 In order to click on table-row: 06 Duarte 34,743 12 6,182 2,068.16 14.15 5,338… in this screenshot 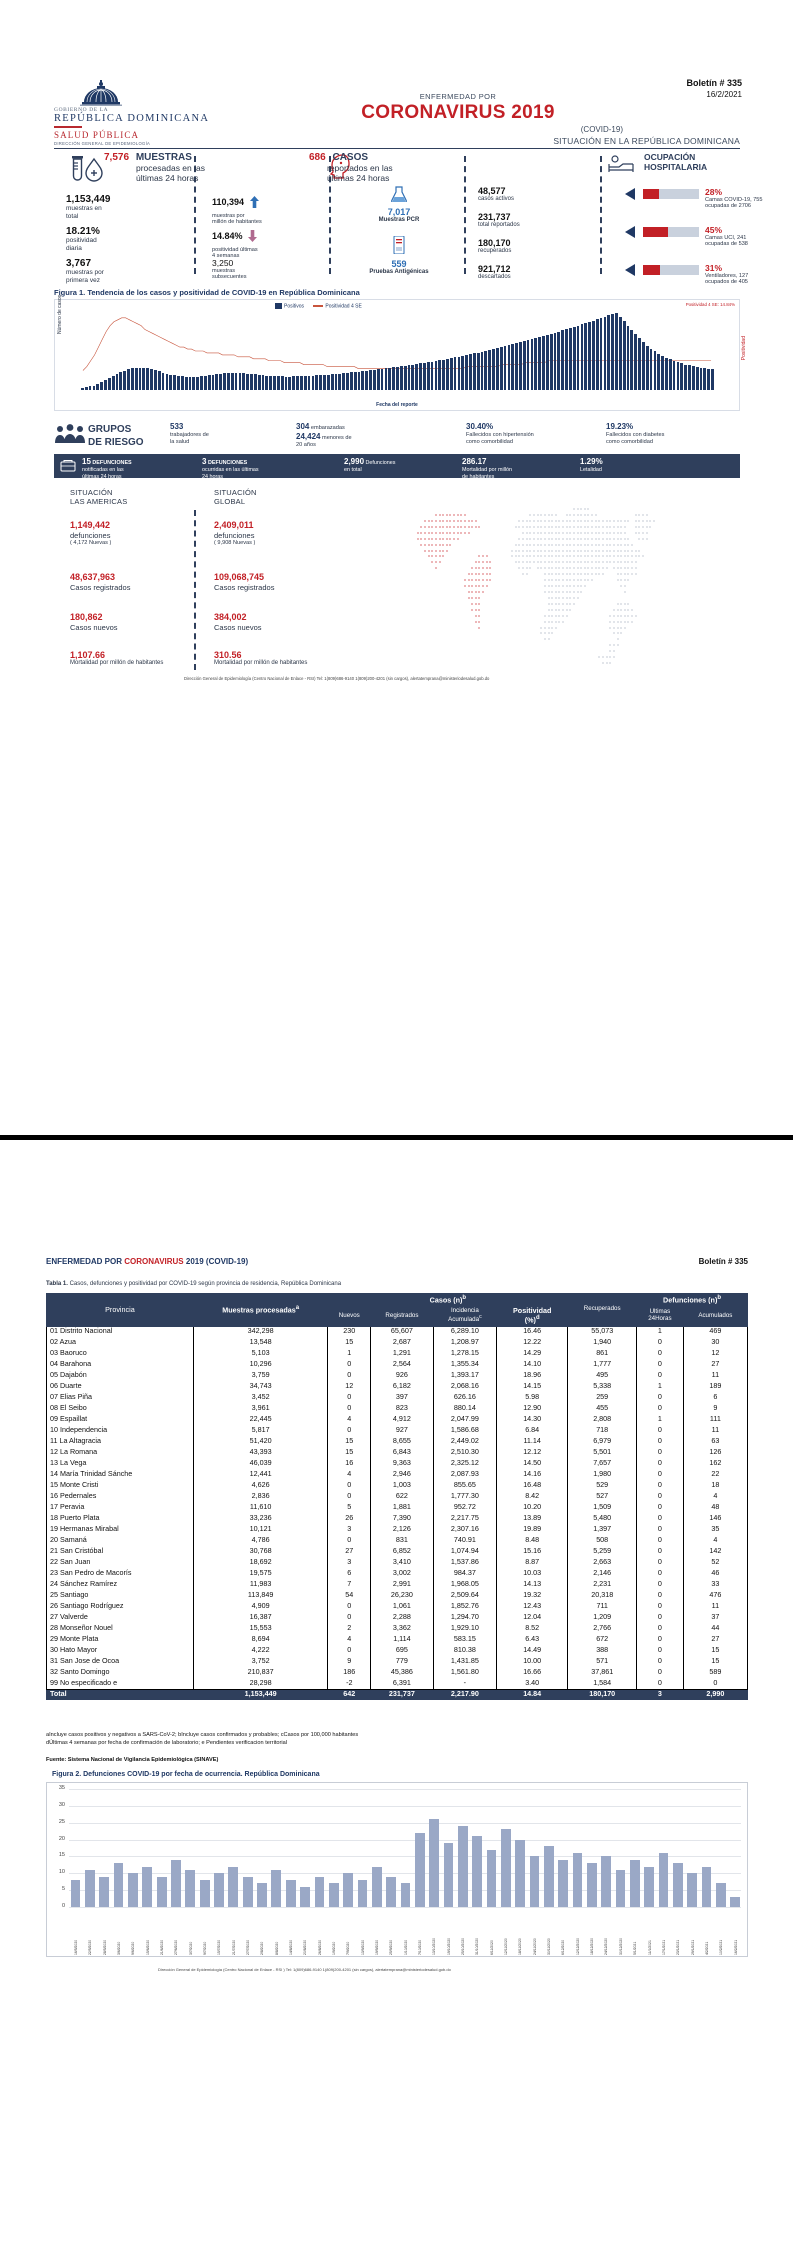, I will do `click(397, 1387)`.